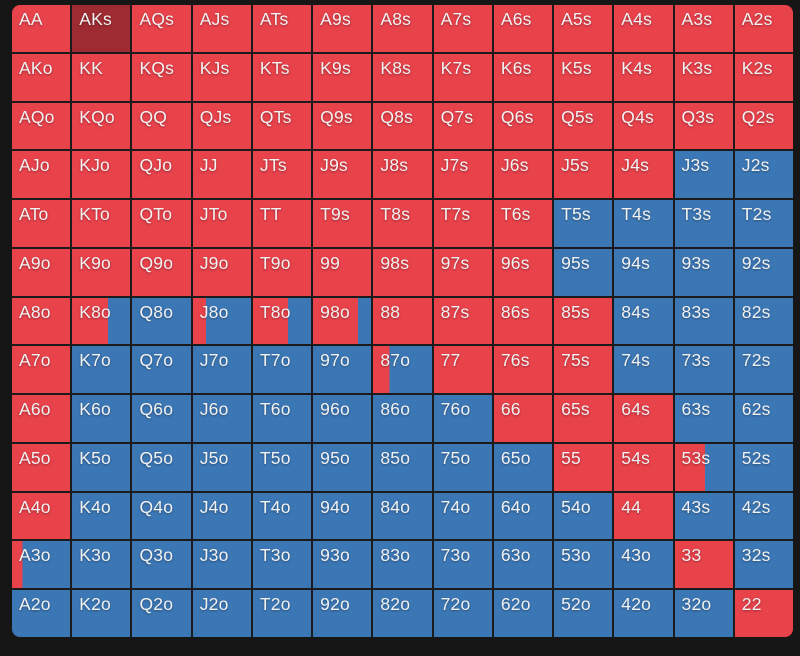 This screenshot has height=656, width=800. I want to click on hand-cell-JJ: JJ, so click(221, 175).